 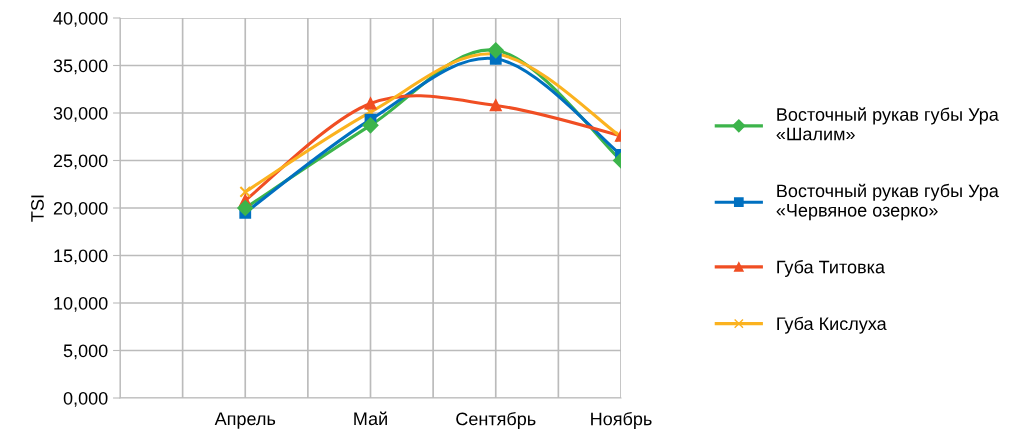 What do you see at coordinates (85, 352) in the screenshot?
I see `y-tick-label: 5,000` at bounding box center [85, 352].